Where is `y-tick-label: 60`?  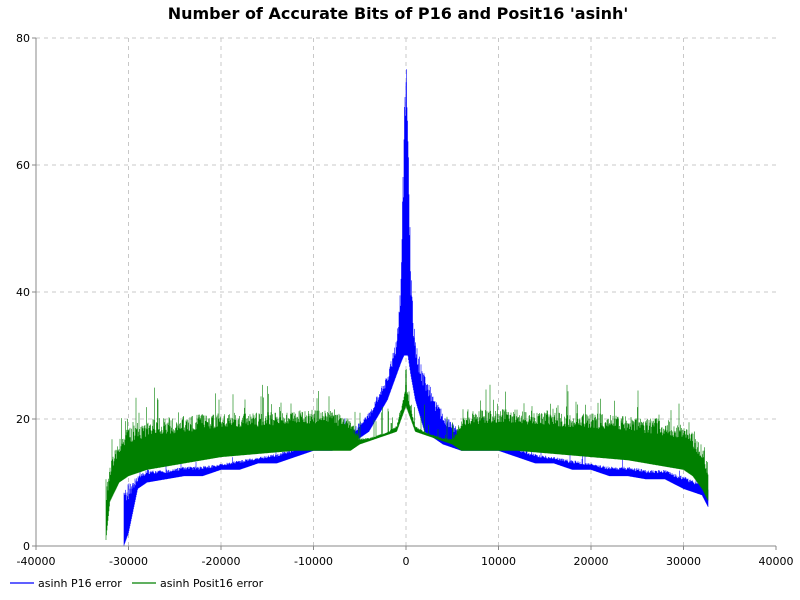 y-tick-label: 60 is located at coordinates (23, 165).